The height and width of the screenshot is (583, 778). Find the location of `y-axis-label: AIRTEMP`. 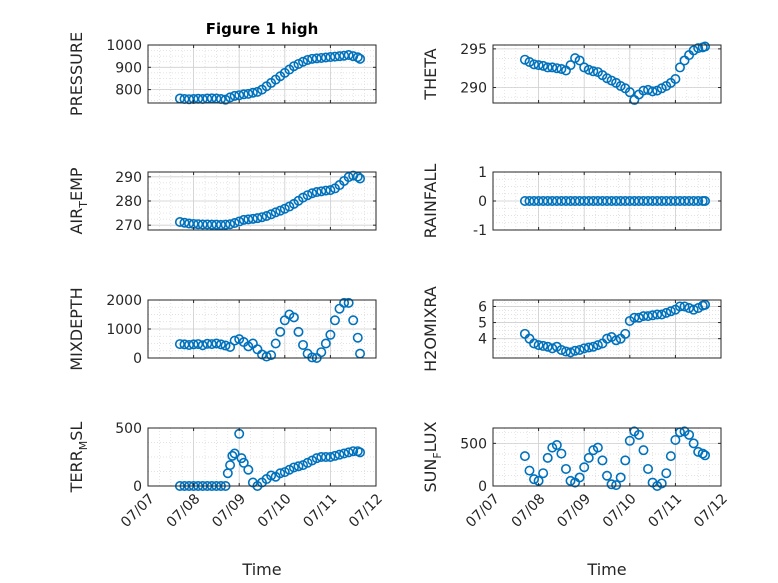

y-axis-label: AIRTEMP is located at coordinates (78, 200).